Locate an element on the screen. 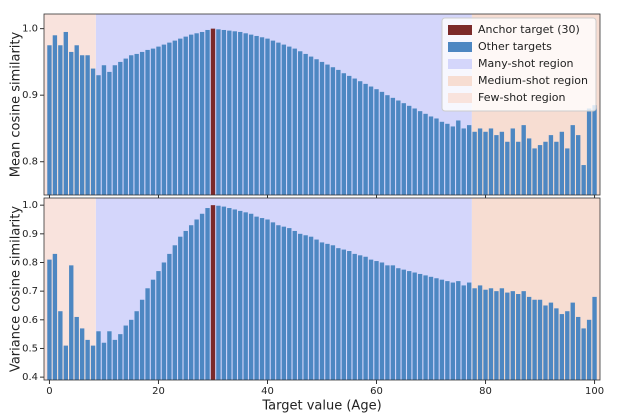  y-tick-label: 1.0 is located at coordinates (30, 205).